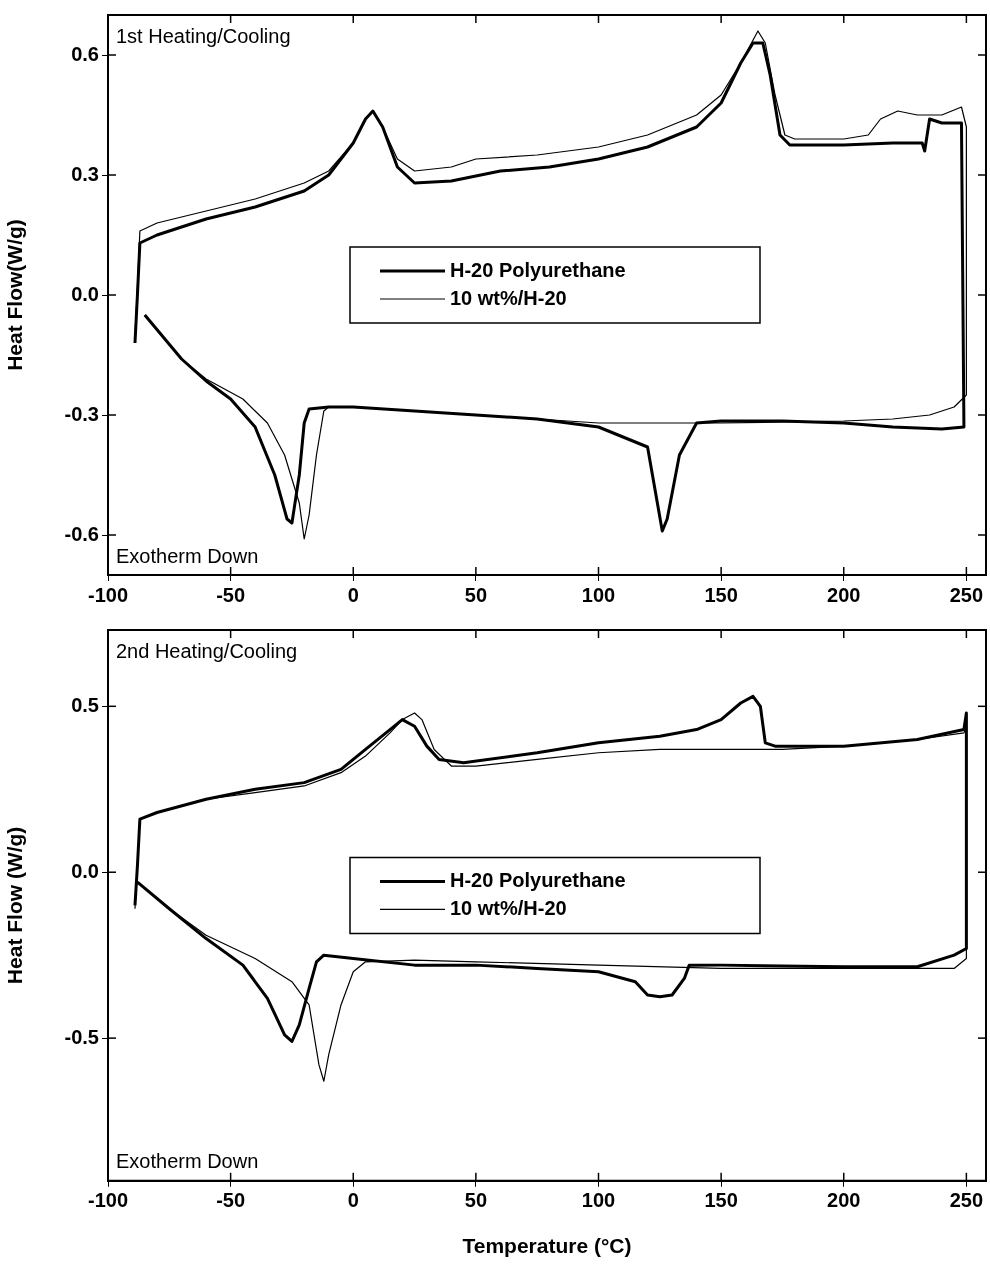 Image resolution: width=990 pixels, height=1268 pixels. What do you see at coordinates (15, 295) in the screenshot?
I see `y-axis-title: Heat Flow(W/g)` at bounding box center [15, 295].